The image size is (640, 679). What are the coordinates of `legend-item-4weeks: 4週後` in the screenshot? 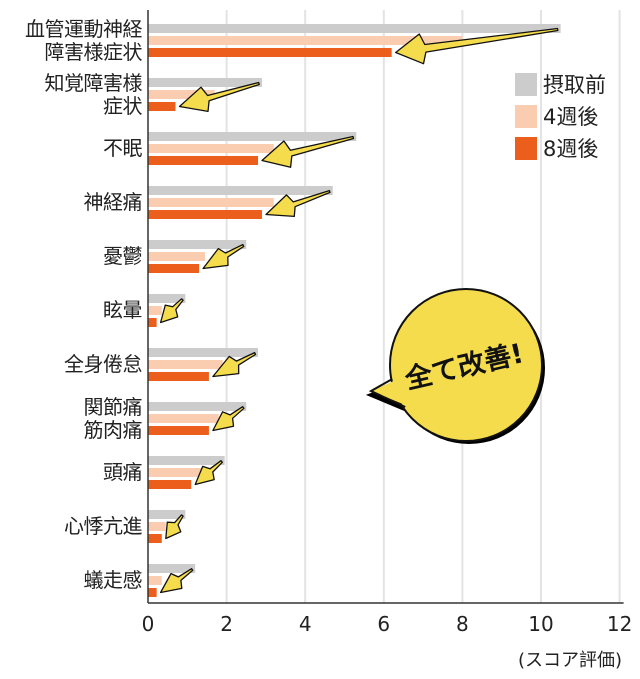 It's located at (560, 116).